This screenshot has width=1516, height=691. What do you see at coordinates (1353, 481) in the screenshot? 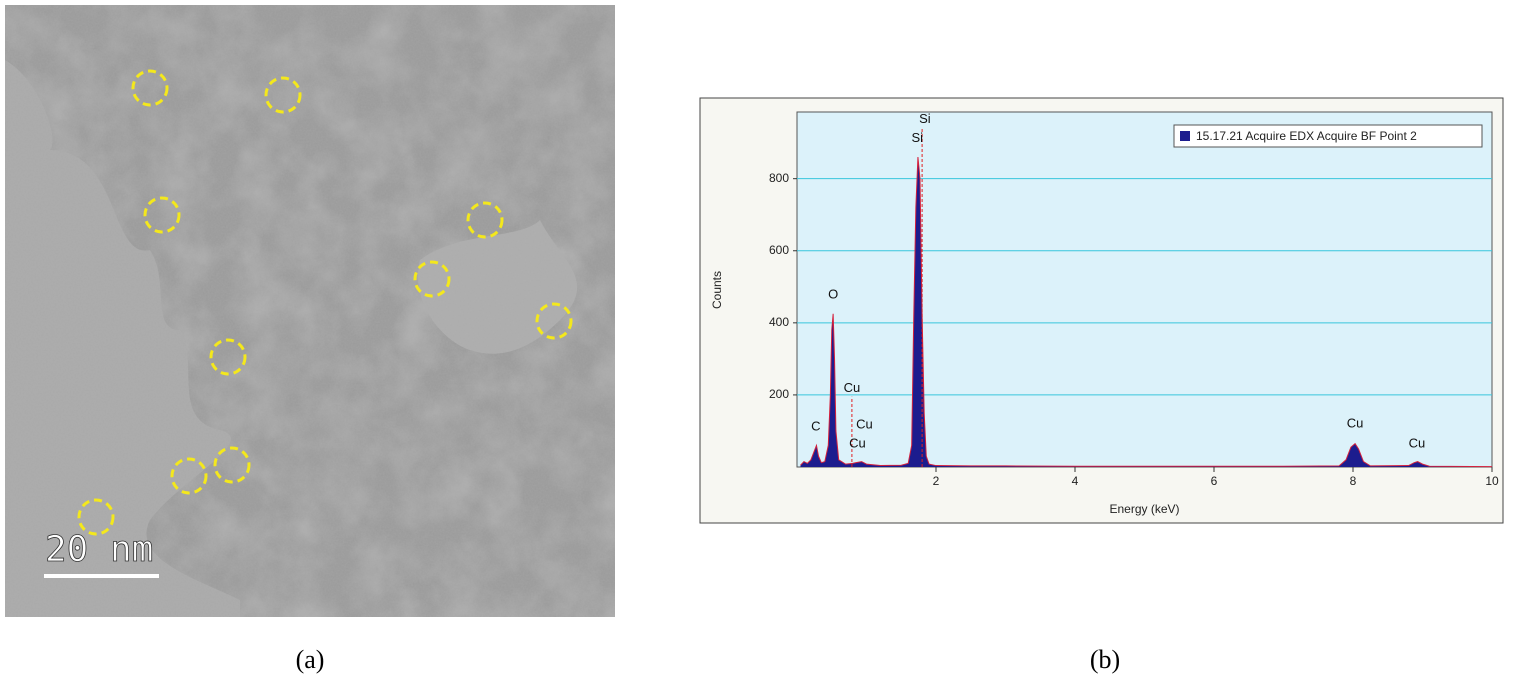
I see `x-tick-label: 8` at bounding box center [1353, 481].